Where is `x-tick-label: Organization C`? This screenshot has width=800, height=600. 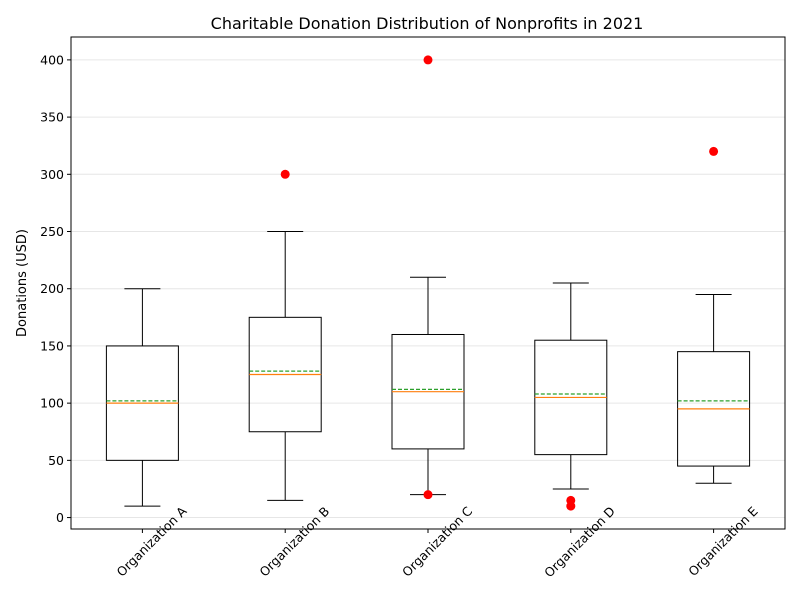
x-tick-label: Organization C is located at coordinates (437, 541).